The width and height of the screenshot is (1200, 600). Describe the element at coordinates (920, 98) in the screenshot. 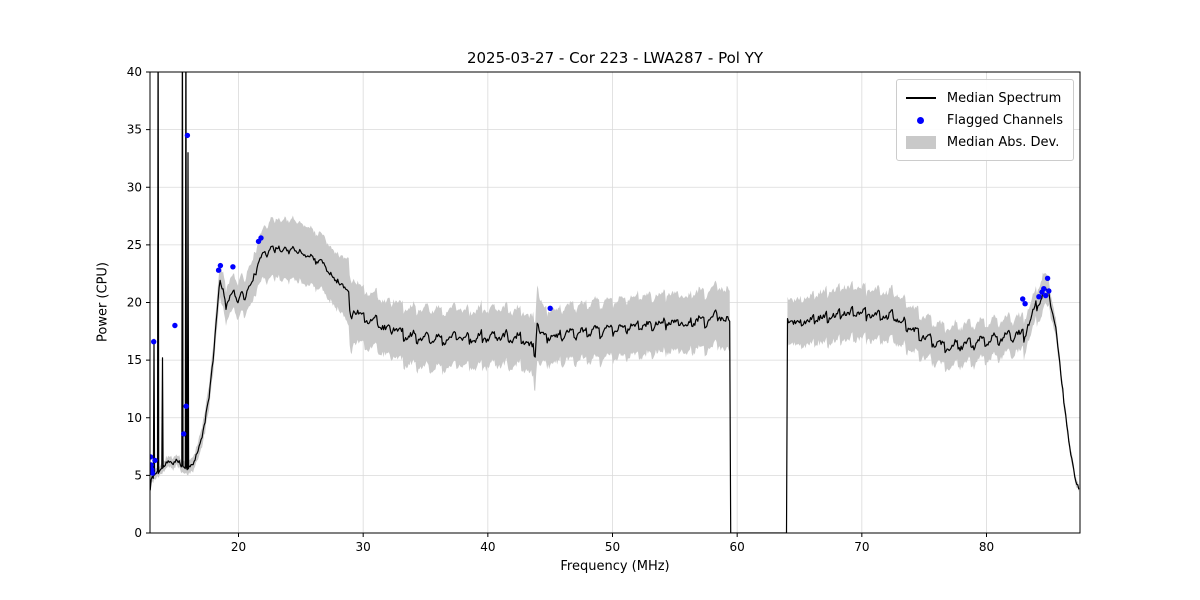

I see `legend-line-icon` at that location.